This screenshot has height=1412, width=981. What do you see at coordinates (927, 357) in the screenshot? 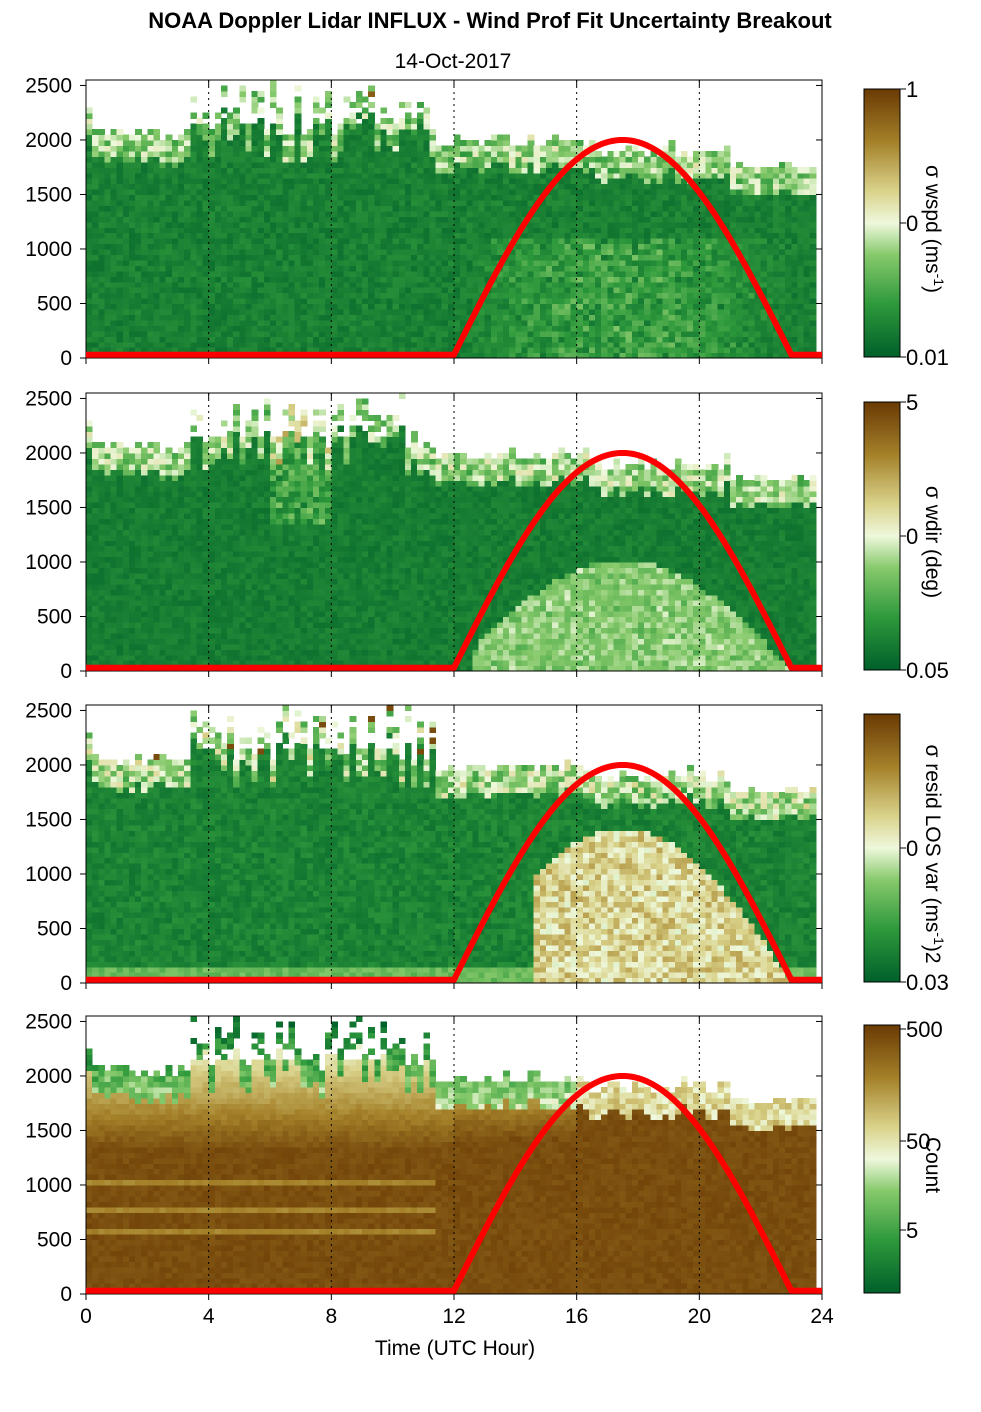
I see `colorbar-tick-label: 0.01` at bounding box center [927, 357].